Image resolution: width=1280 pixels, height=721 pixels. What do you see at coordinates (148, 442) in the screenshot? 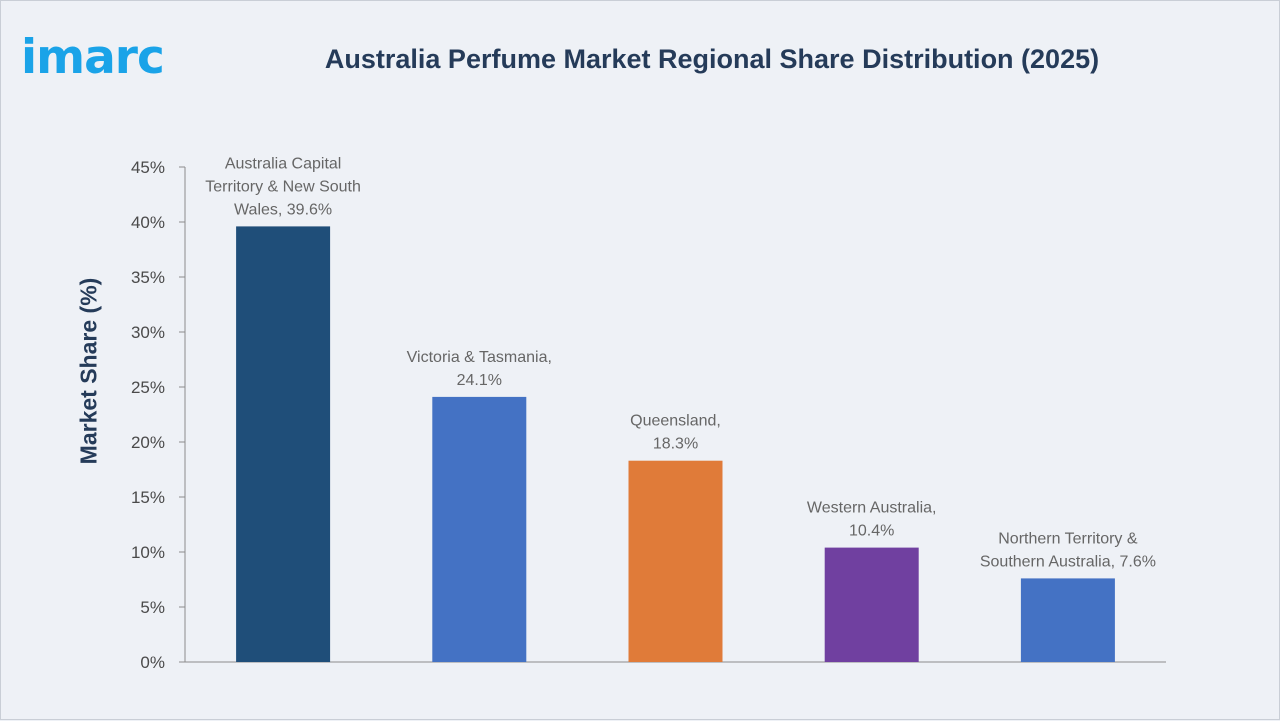
I see `y-tick-label: 20%` at bounding box center [148, 442].